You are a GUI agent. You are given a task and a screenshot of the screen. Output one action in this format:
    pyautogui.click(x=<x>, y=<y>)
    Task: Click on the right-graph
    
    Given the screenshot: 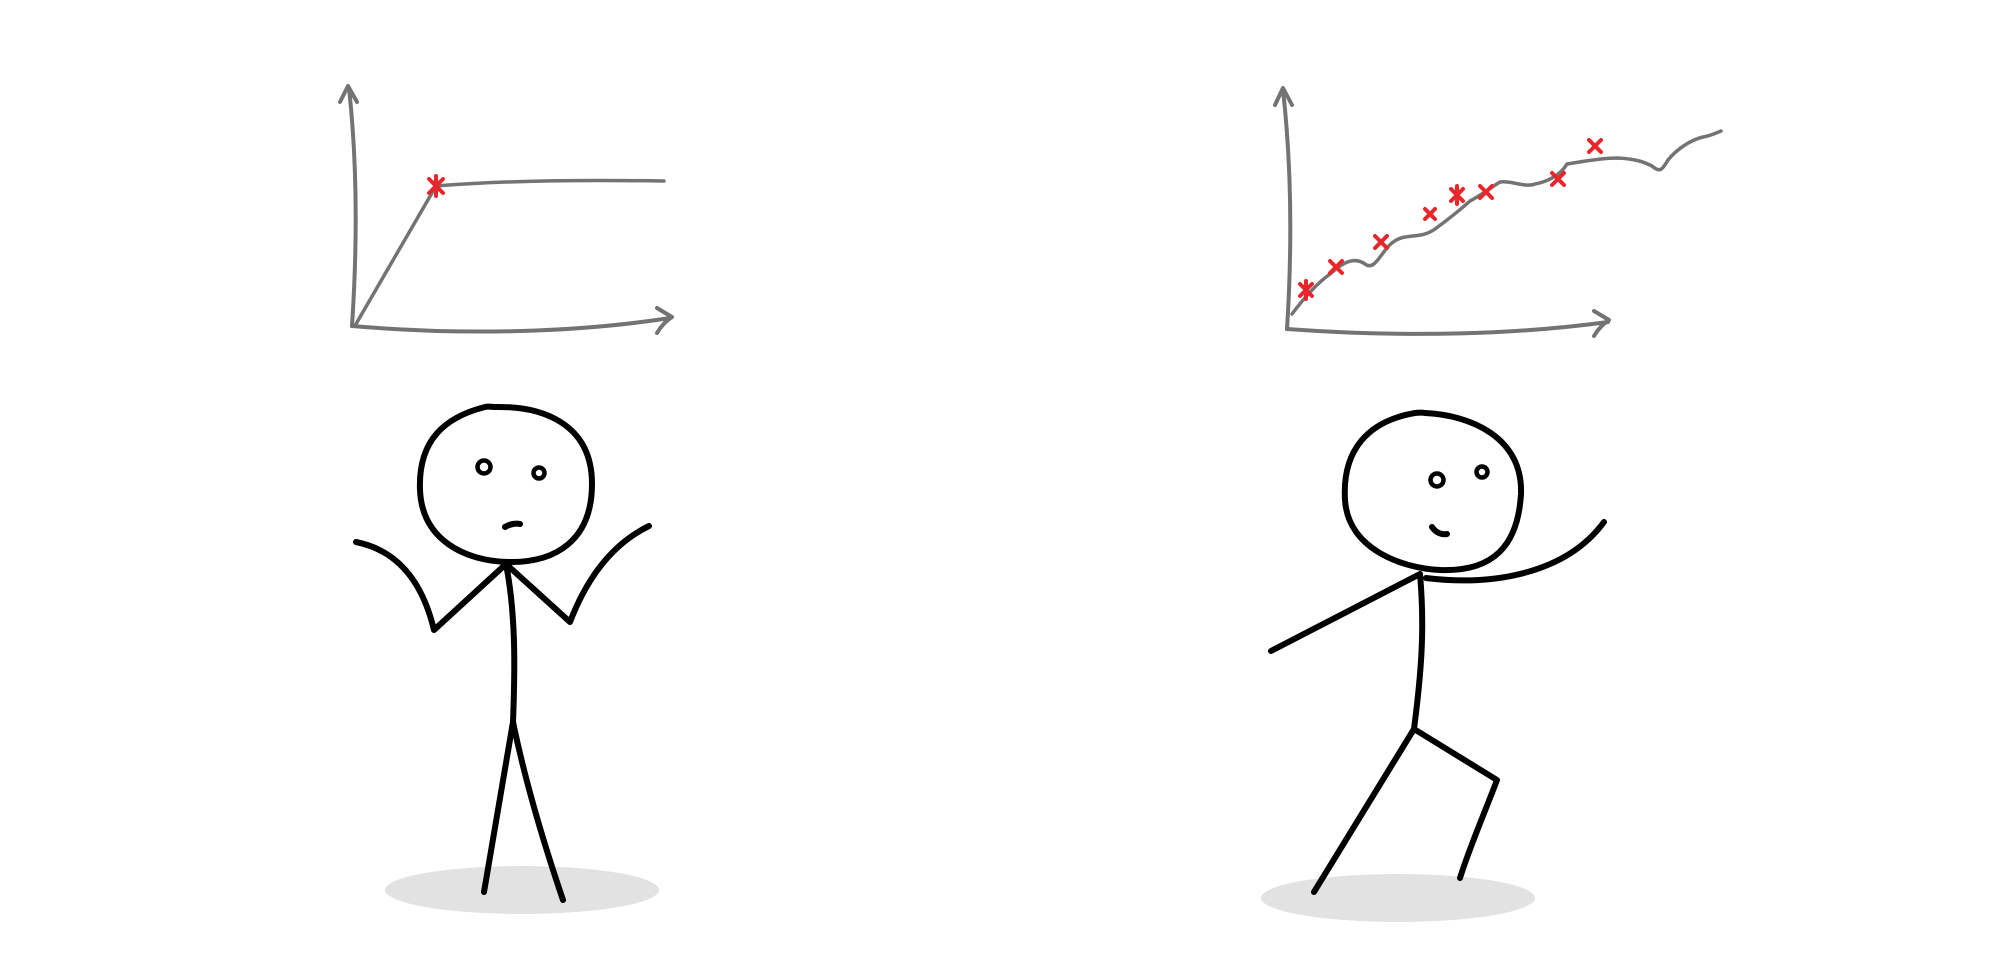 What is the action you would take?
    pyautogui.click(x=1498, y=212)
    